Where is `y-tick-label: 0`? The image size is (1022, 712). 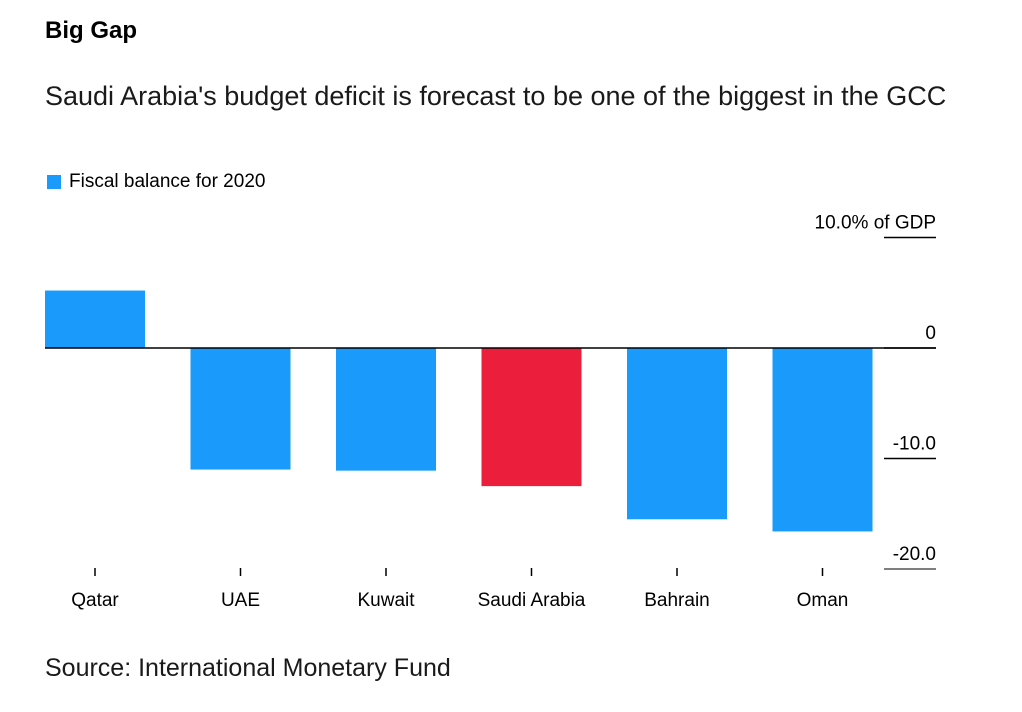 y-tick-label: 0 is located at coordinates (930, 333).